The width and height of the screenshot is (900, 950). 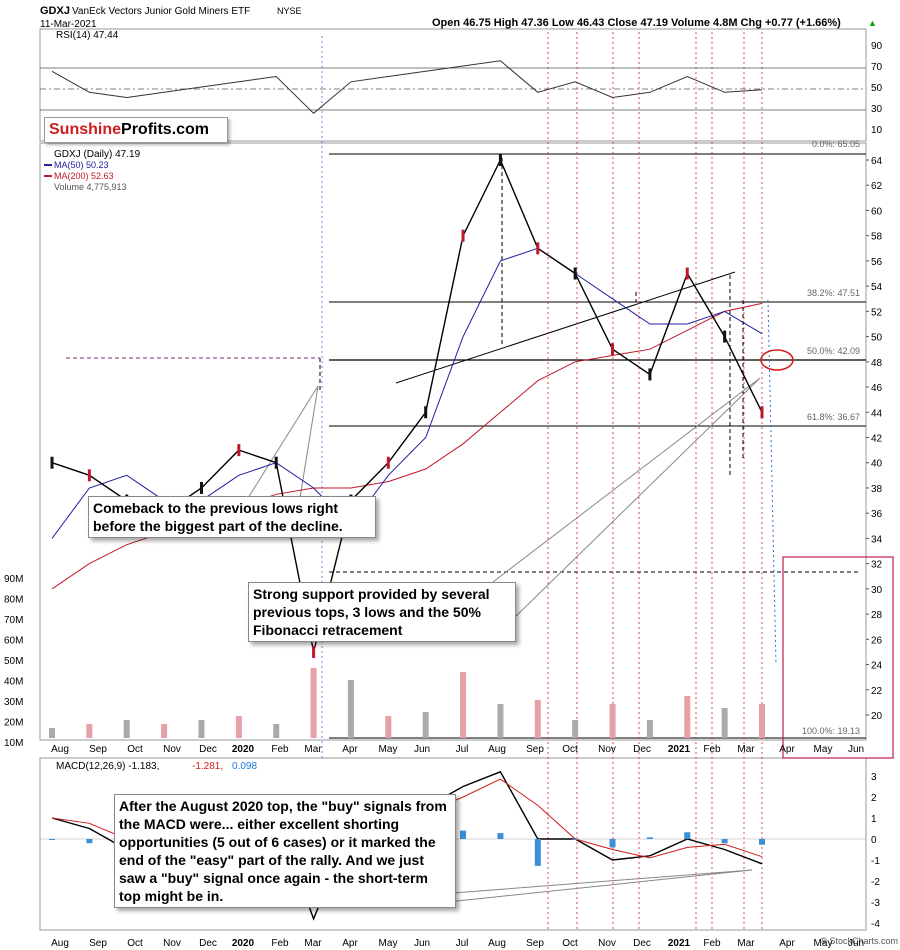 I want to click on macd-tick--4: -4, so click(x=875, y=924).